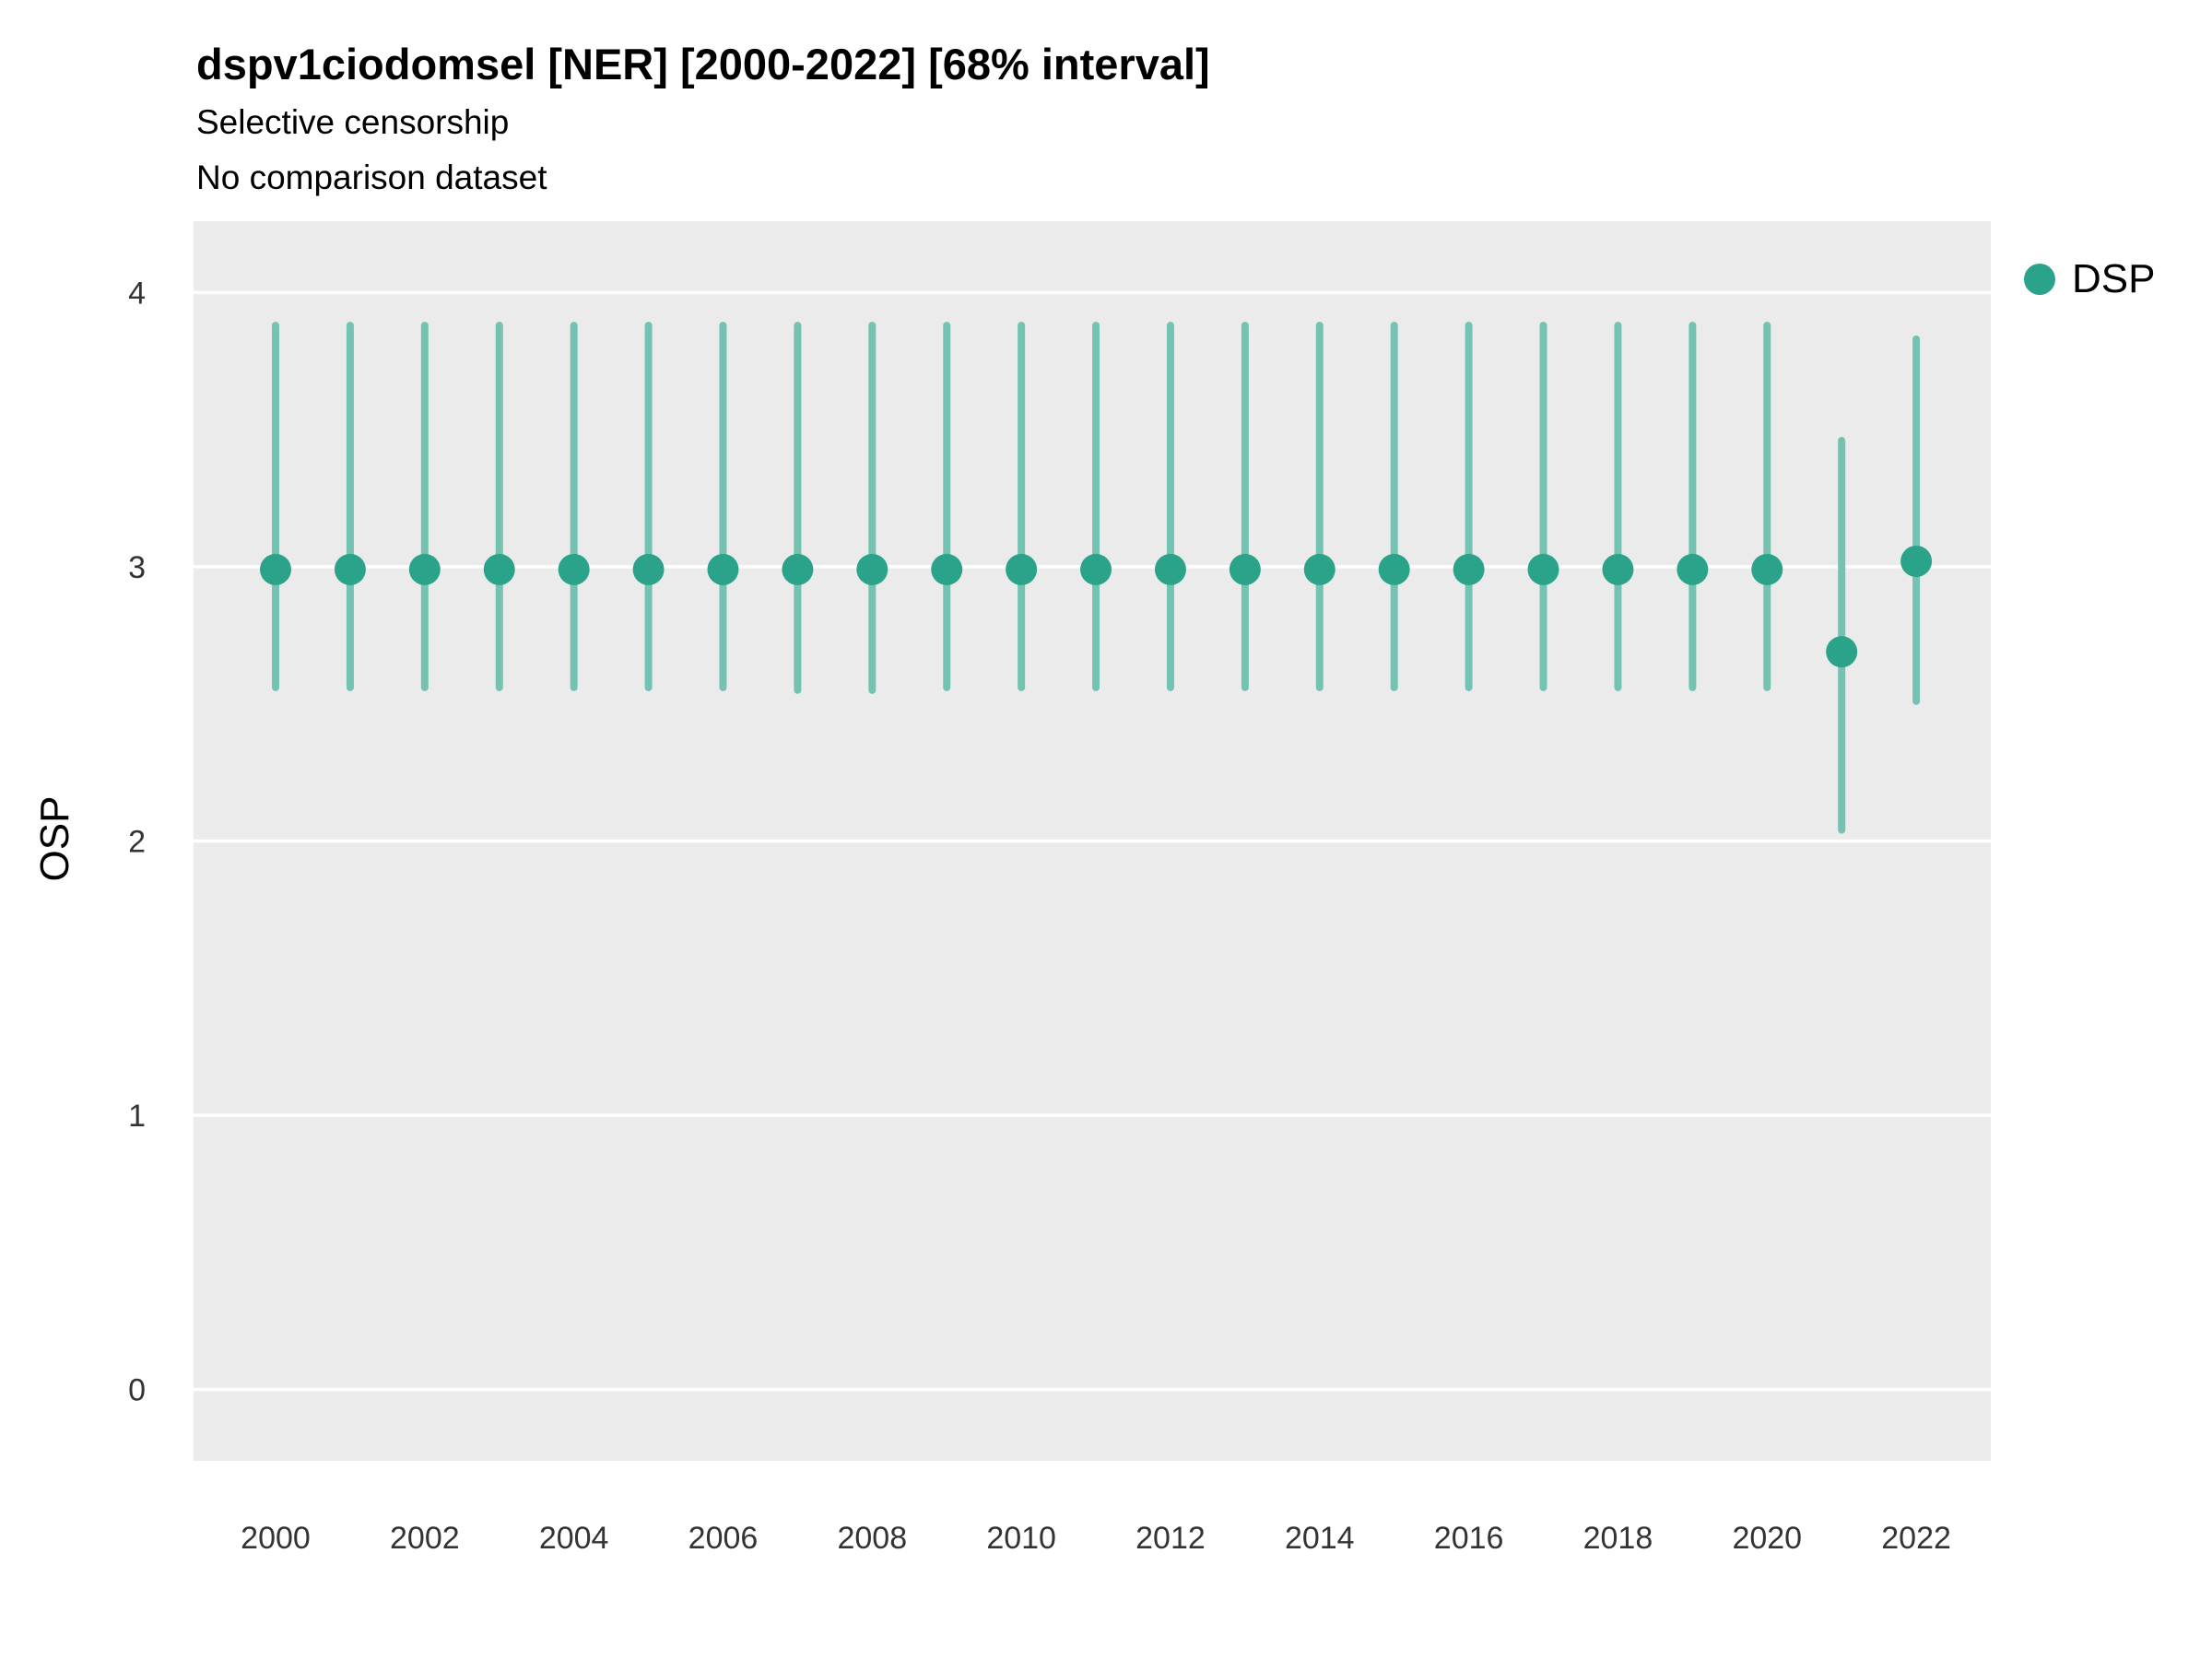 Image resolution: width=2212 pixels, height=1659 pixels. I want to click on x-tick-label: 2016, so click(1469, 1538).